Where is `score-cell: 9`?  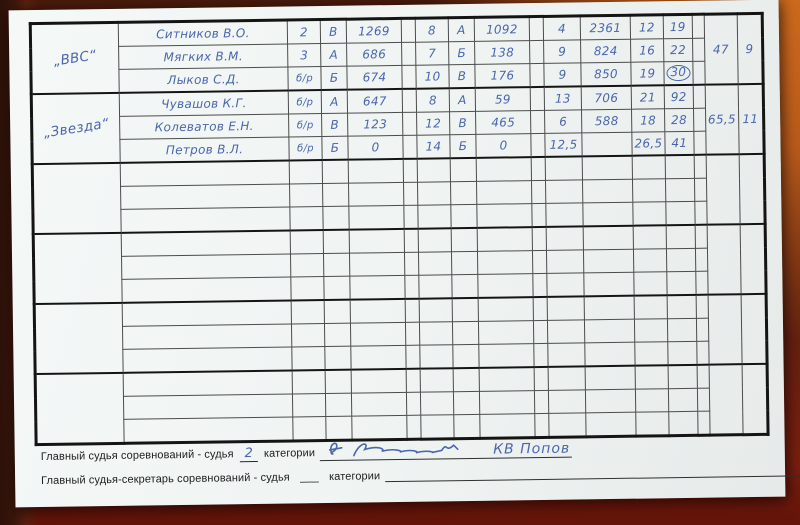
score-cell: 9 is located at coordinates (562, 51).